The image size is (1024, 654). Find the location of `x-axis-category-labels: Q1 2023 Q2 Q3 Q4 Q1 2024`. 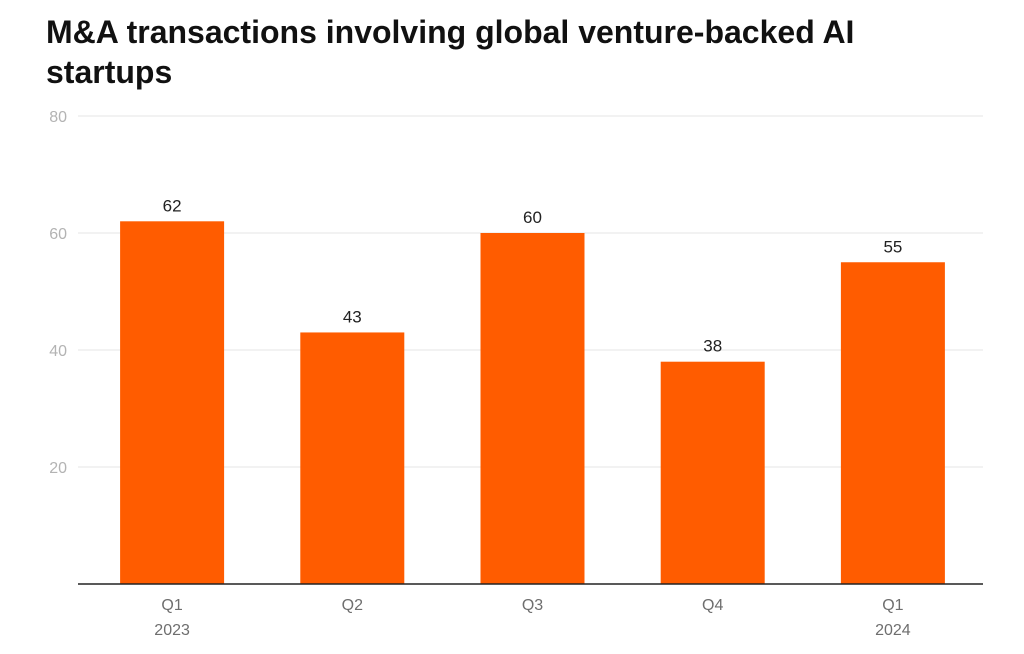

x-axis-category-labels: Q1 2023 Q2 Q3 Q4 Q1 2024 is located at coordinates (532, 618).